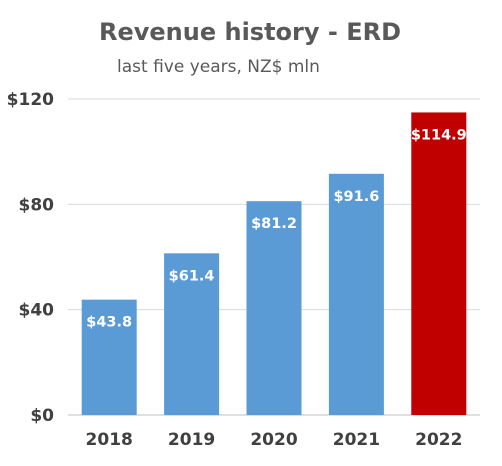  Describe the element at coordinates (274, 308) in the screenshot. I see `bar-2020` at that location.